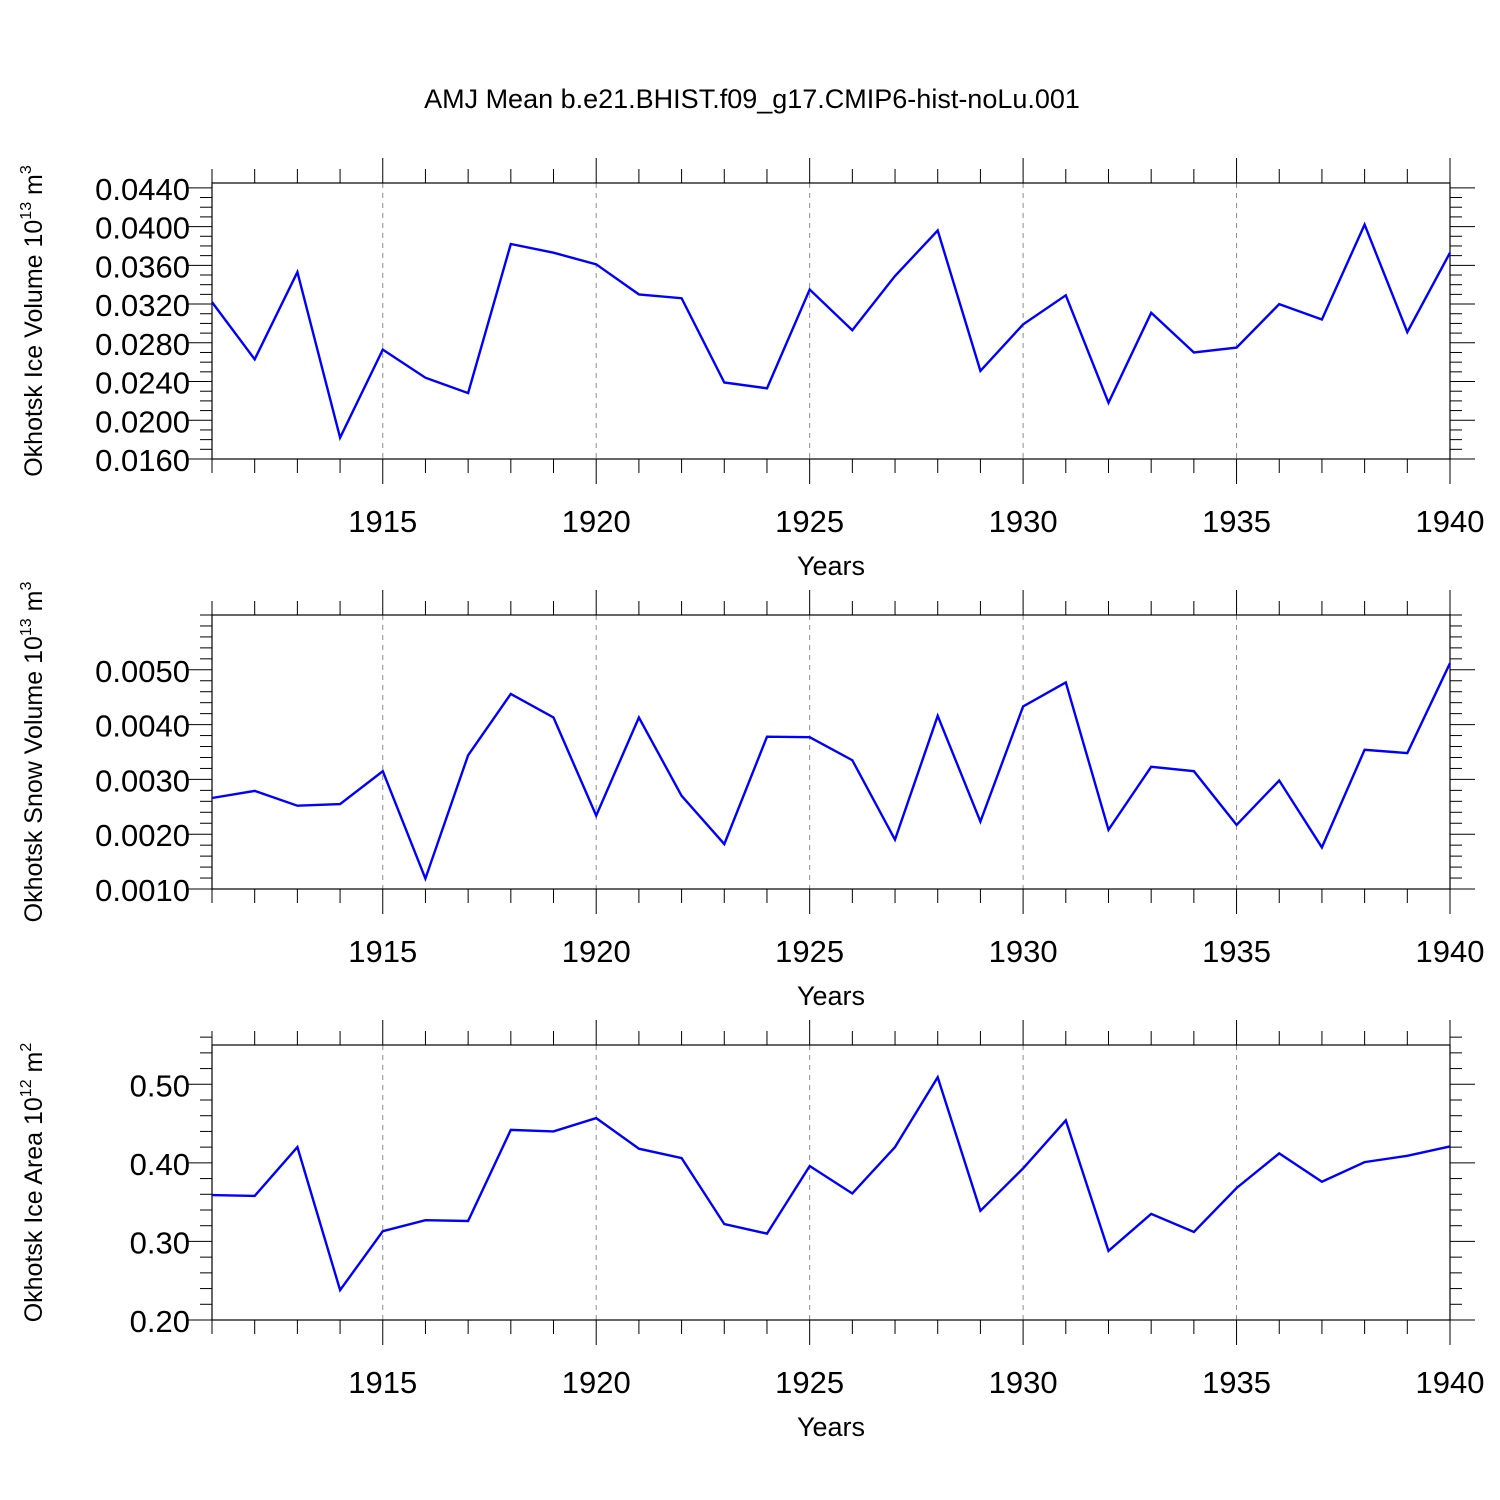 This screenshot has width=1500, height=1500. Describe the element at coordinates (142, 421) in the screenshot. I see `y-tick-label: 0.0200` at that location.